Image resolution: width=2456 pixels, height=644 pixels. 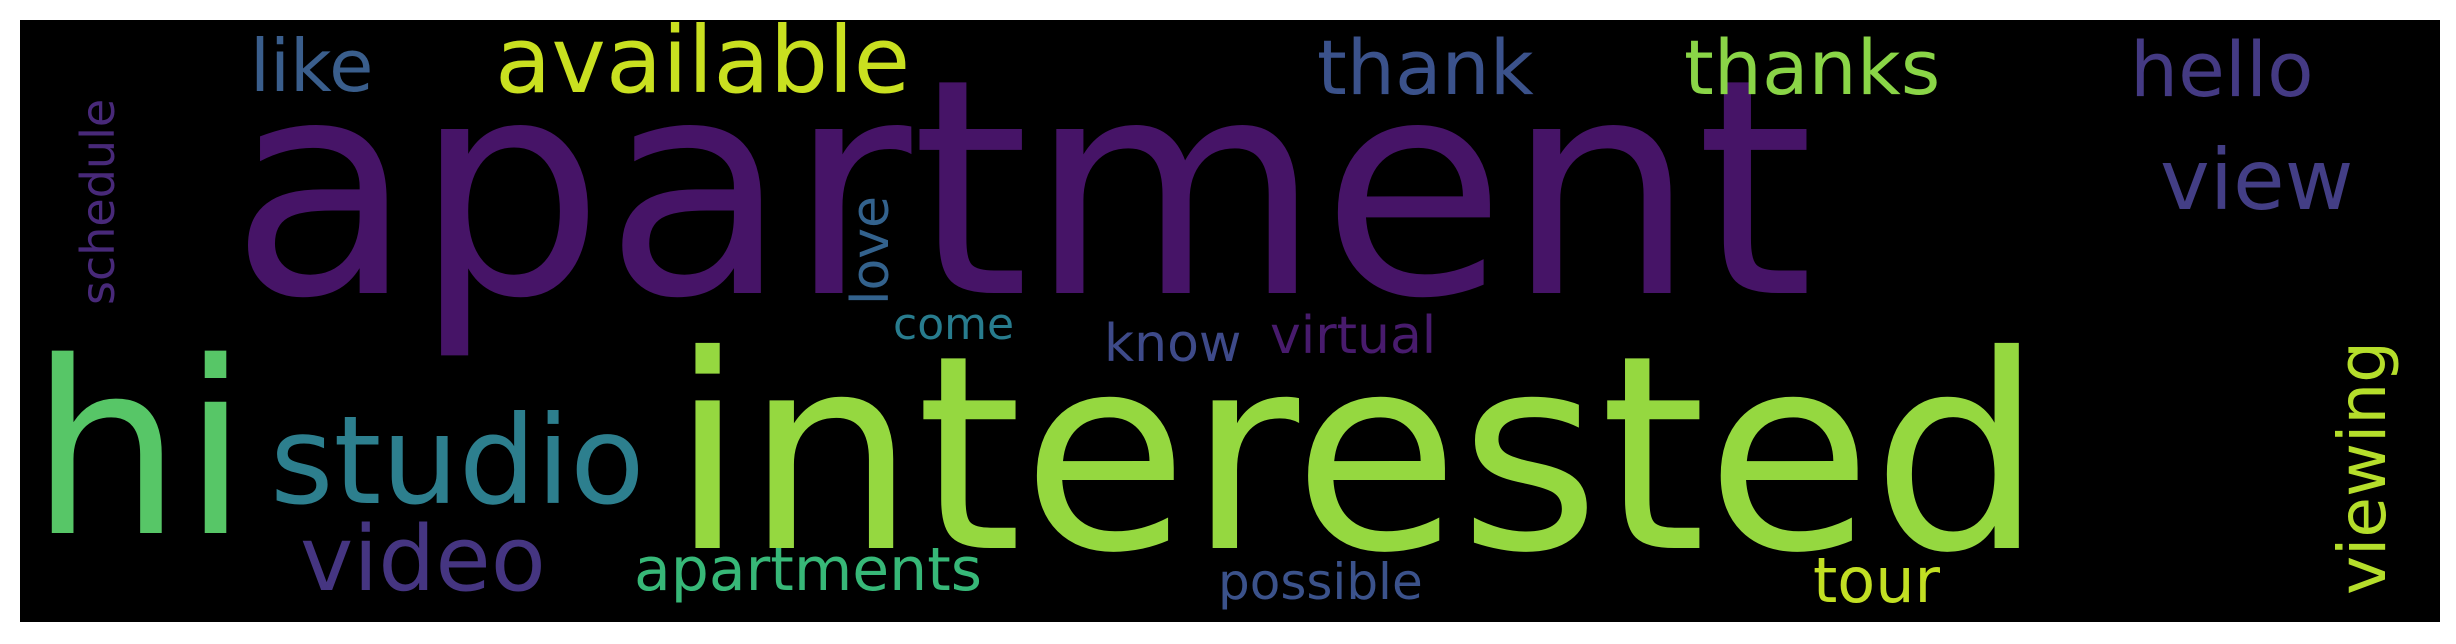 I want to click on word-available: available, so click(x=703, y=67).